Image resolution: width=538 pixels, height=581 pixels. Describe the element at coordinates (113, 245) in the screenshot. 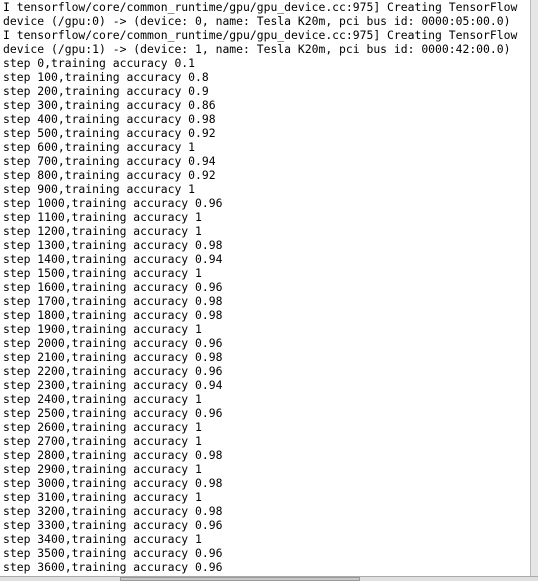

I see `terminal-line: step 1300,training accuracy 0.98` at that location.